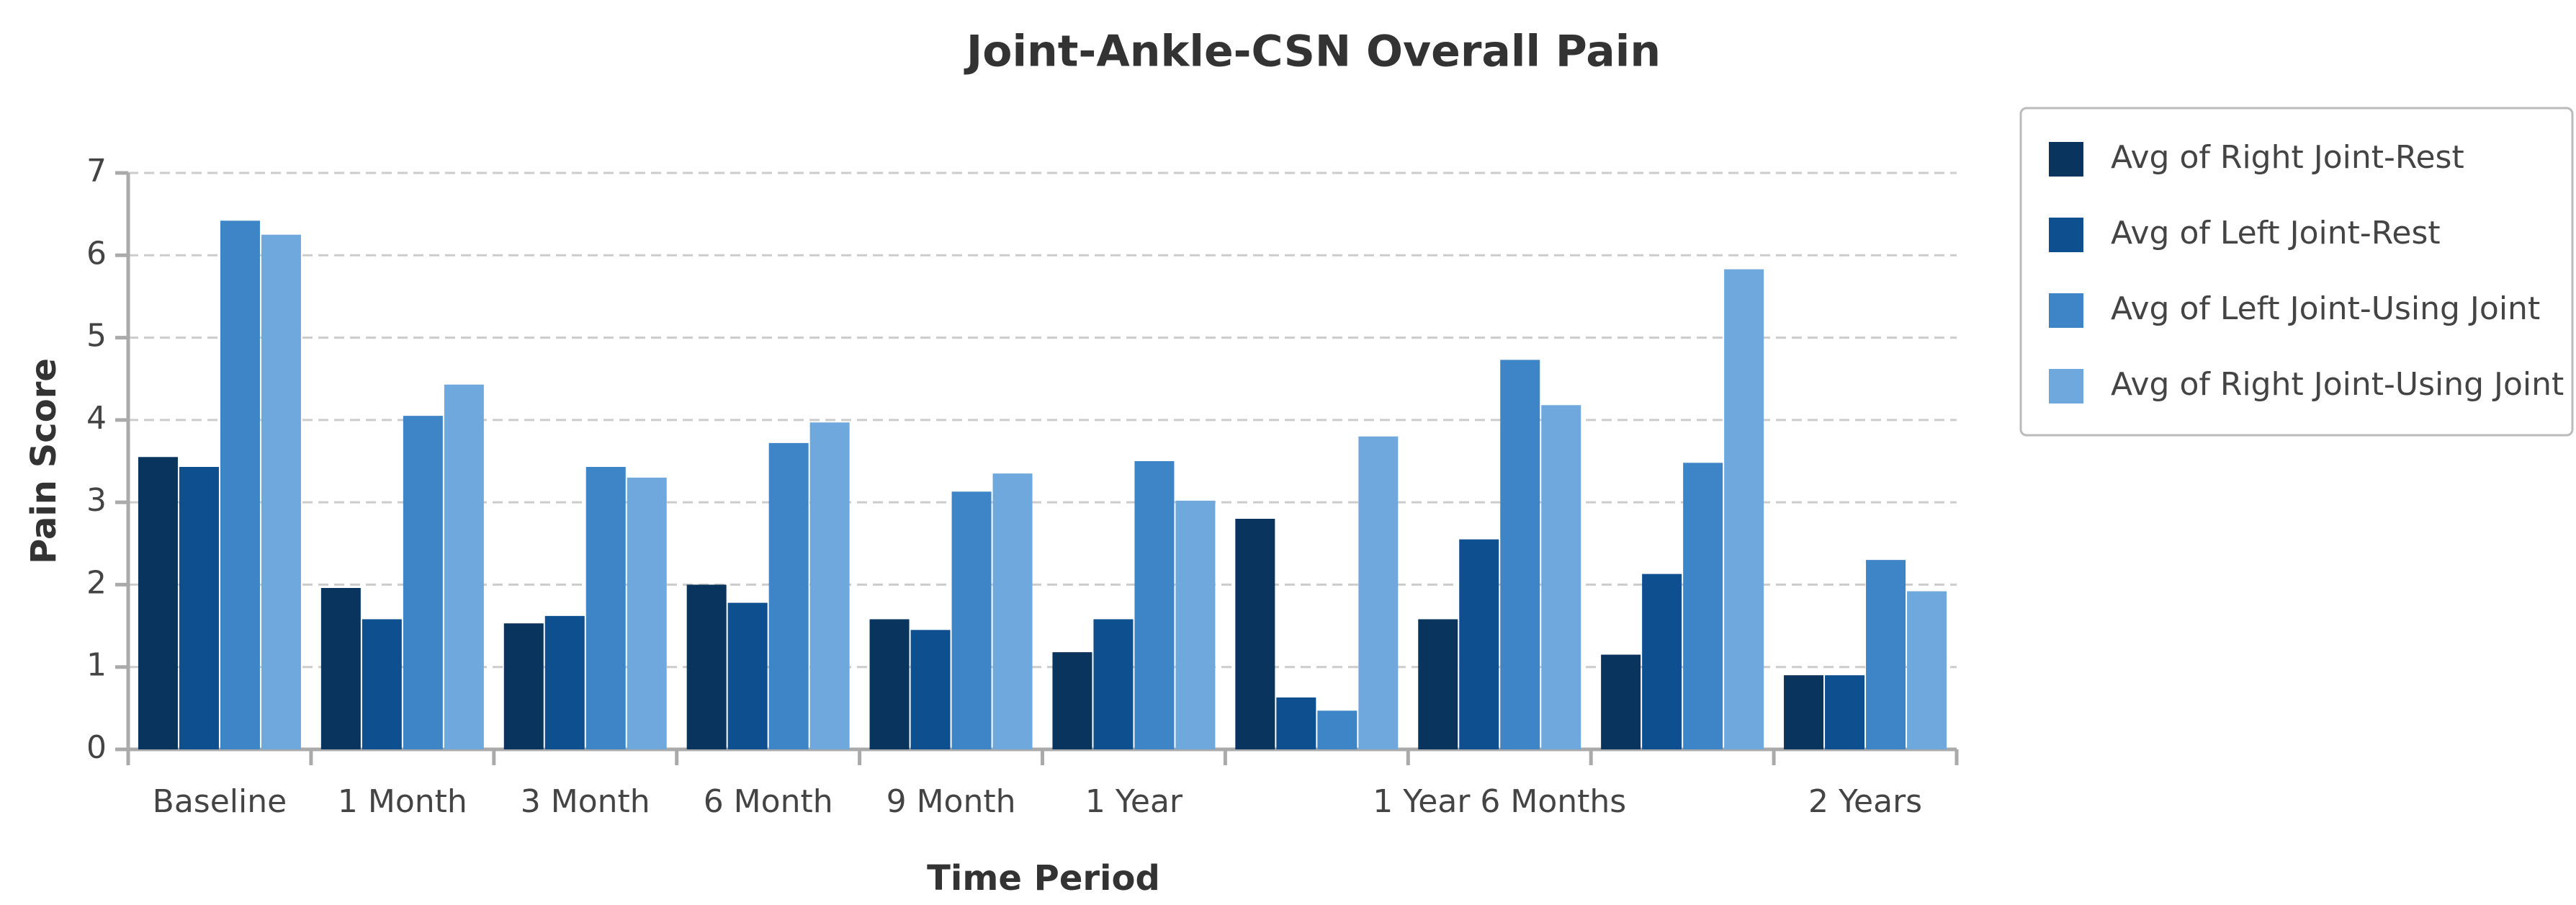  Describe the element at coordinates (768, 801) in the screenshot. I see `x-tick-label: 6 Month` at that location.